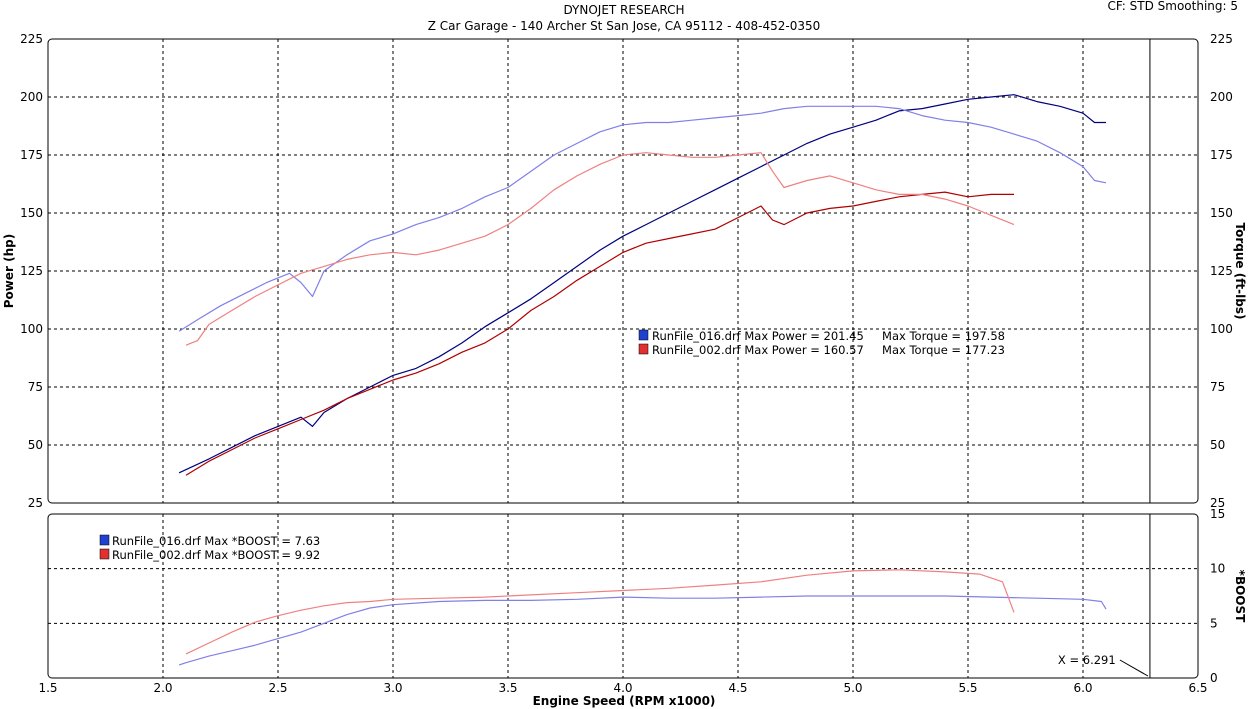 Image resolution: width=1248 pixels, height=709 pixels. I want to click on y-tick-label-boost: 15, so click(1217, 514).